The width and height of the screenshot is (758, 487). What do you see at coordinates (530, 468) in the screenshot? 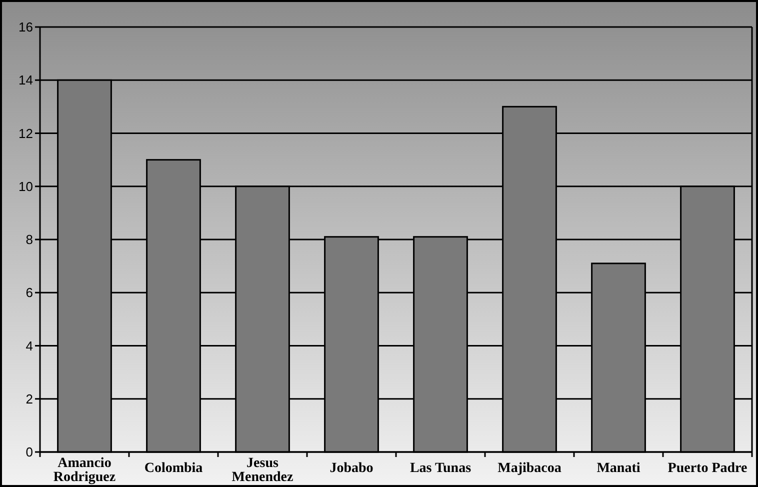
I see `x-tick-label: Majibacoa` at bounding box center [530, 468].